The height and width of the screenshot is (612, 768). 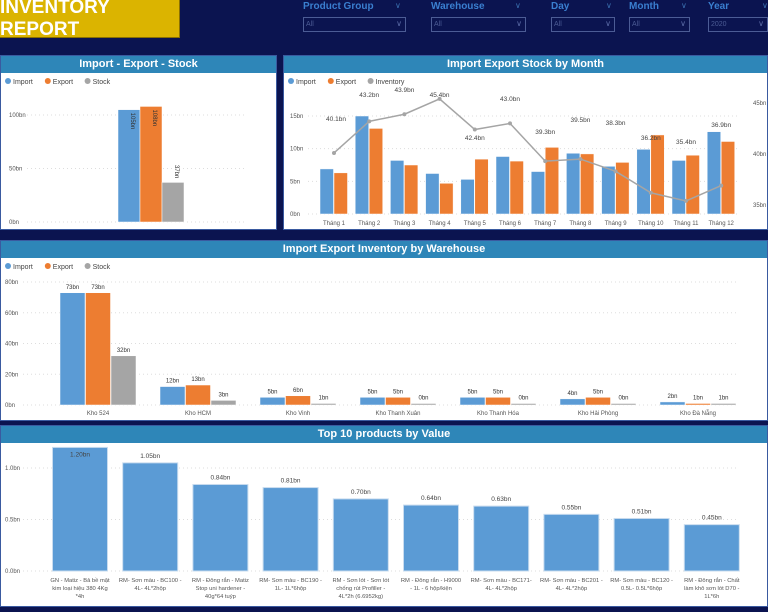 I want to click on x-tick-label: làm khô sơn lót D70 -, so click(x=711, y=589).